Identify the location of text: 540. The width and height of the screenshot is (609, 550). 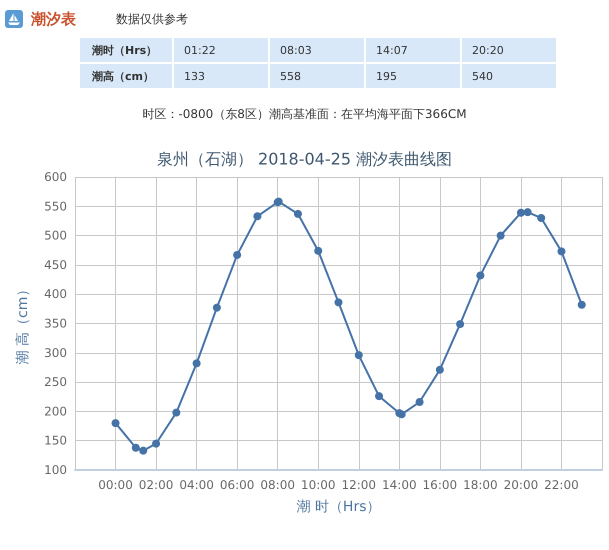
(509, 76).